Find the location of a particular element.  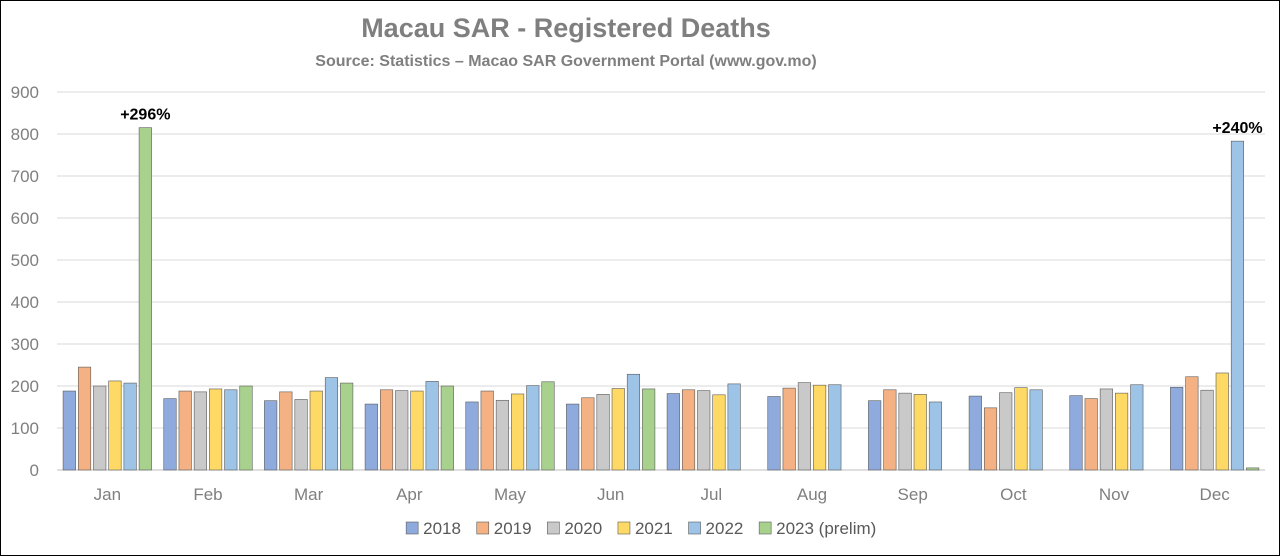

bar-jun-2022 is located at coordinates (633, 422).